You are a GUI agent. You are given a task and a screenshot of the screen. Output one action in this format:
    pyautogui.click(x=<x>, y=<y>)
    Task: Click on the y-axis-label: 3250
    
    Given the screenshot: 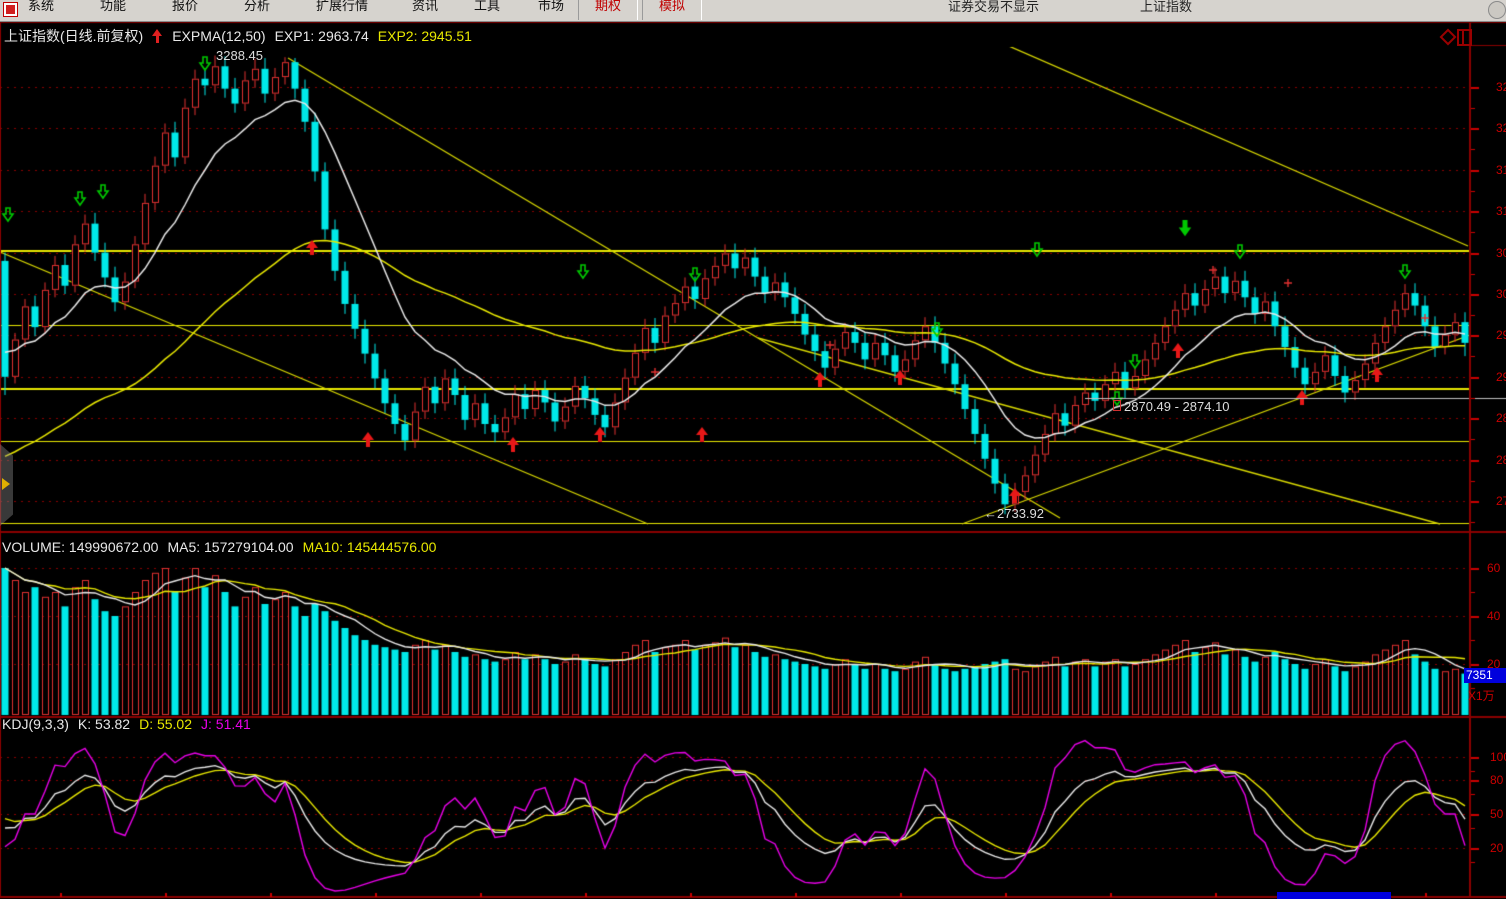 What is the action you would take?
    pyautogui.click(x=1501, y=87)
    